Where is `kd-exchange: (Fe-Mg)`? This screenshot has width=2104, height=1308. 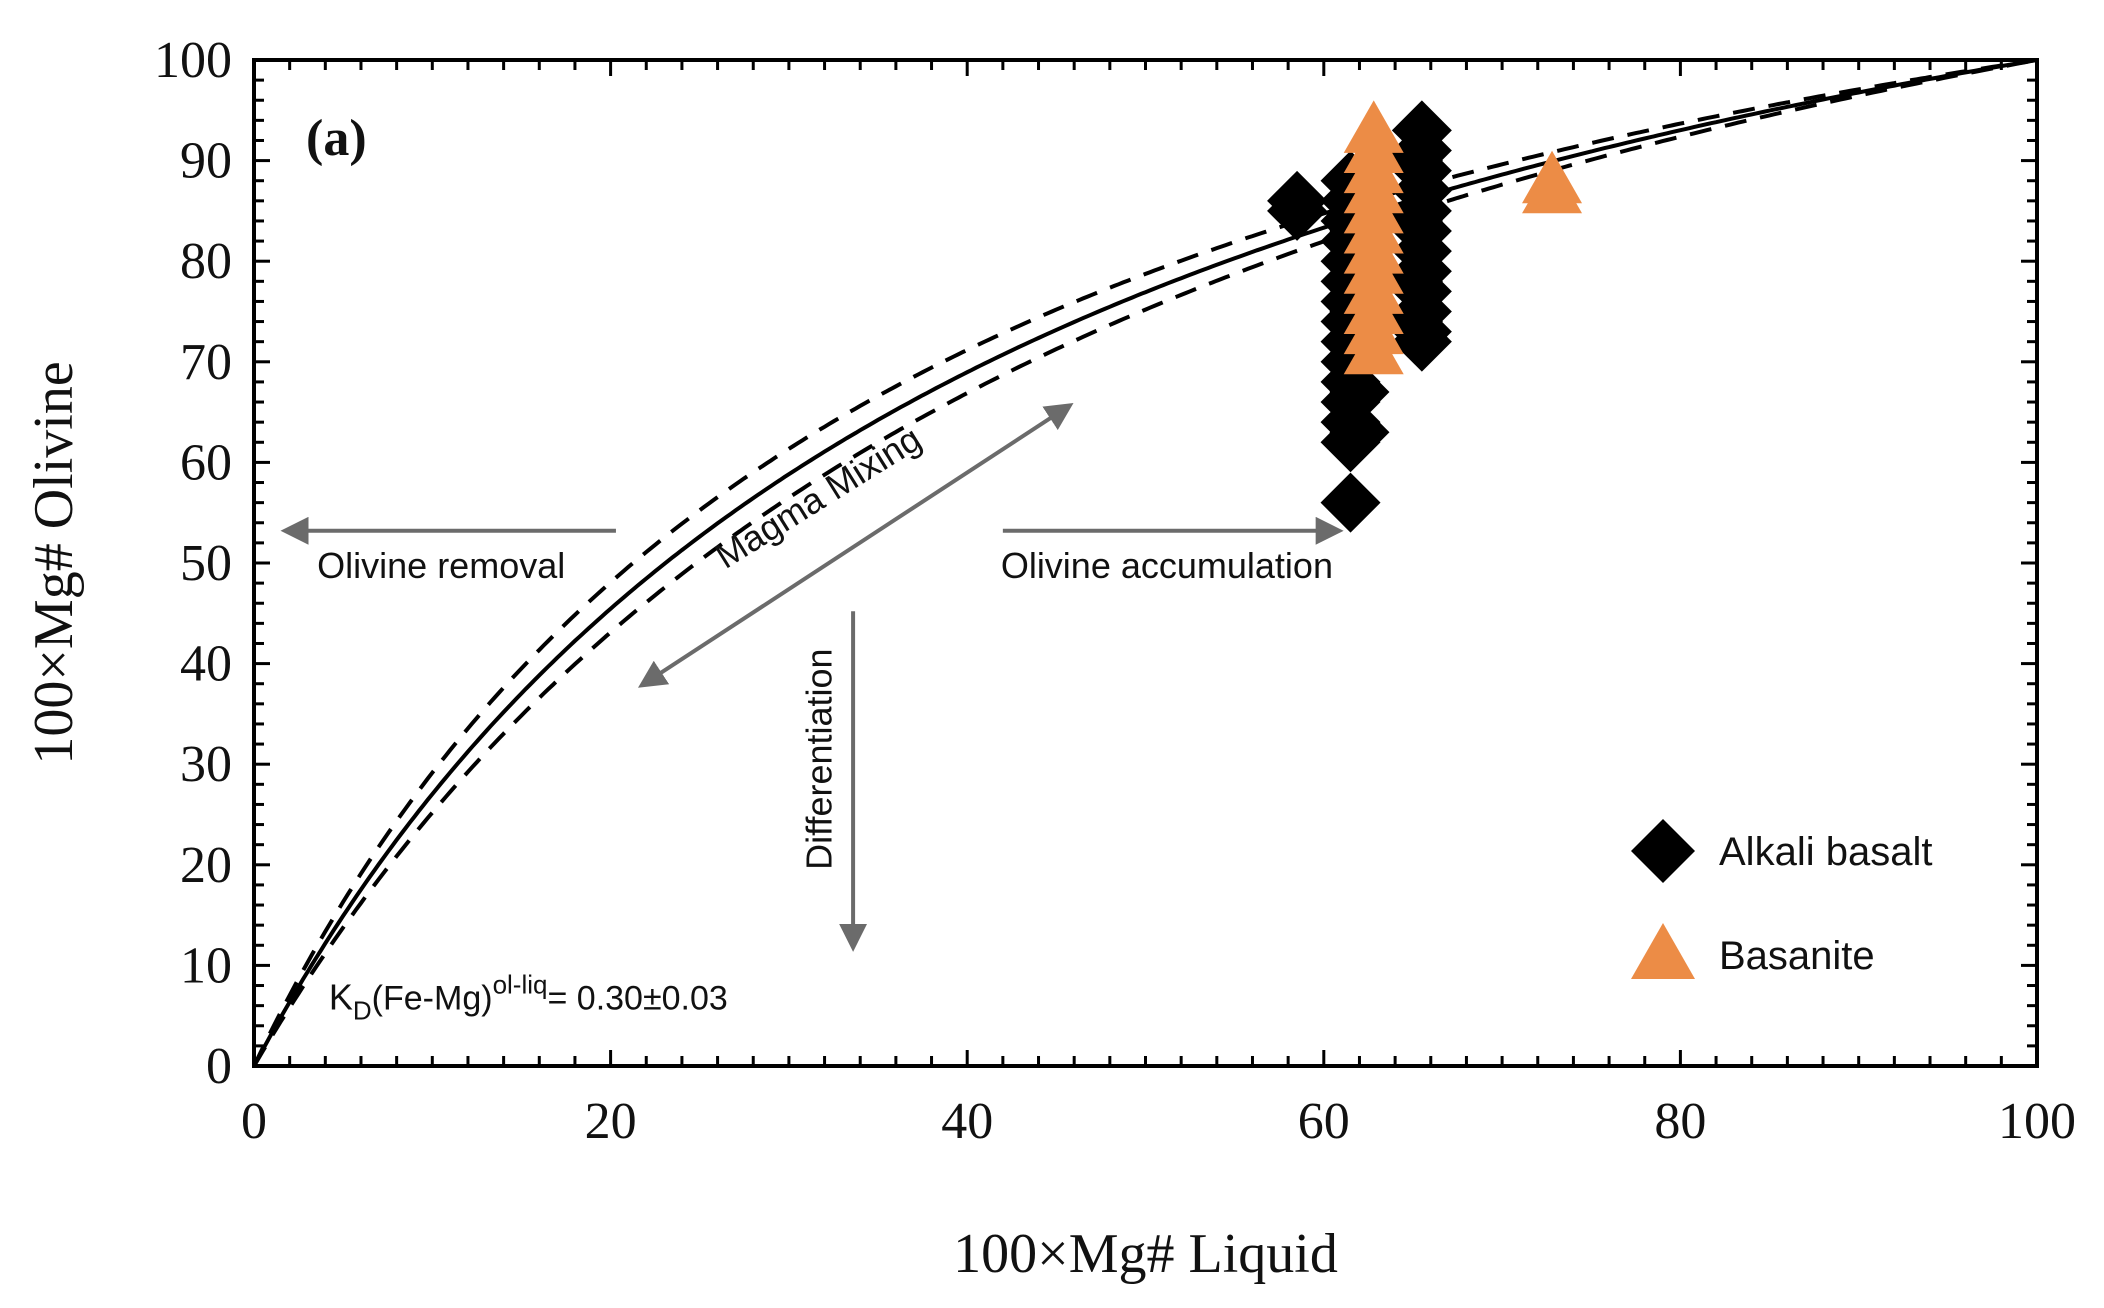 kd-exchange: (Fe-Mg) is located at coordinates (432, 999).